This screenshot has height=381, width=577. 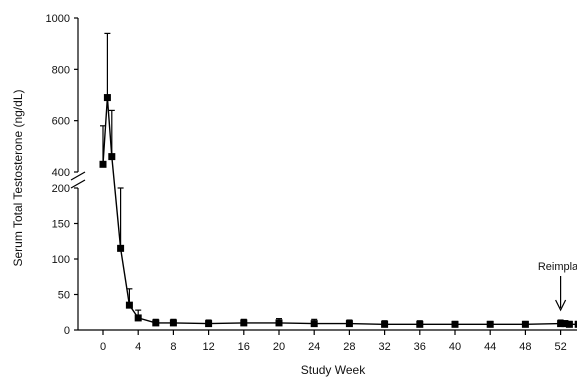 What do you see at coordinates (61, 70) in the screenshot?
I see `y-tick-label: 800` at bounding box center [61, 70].